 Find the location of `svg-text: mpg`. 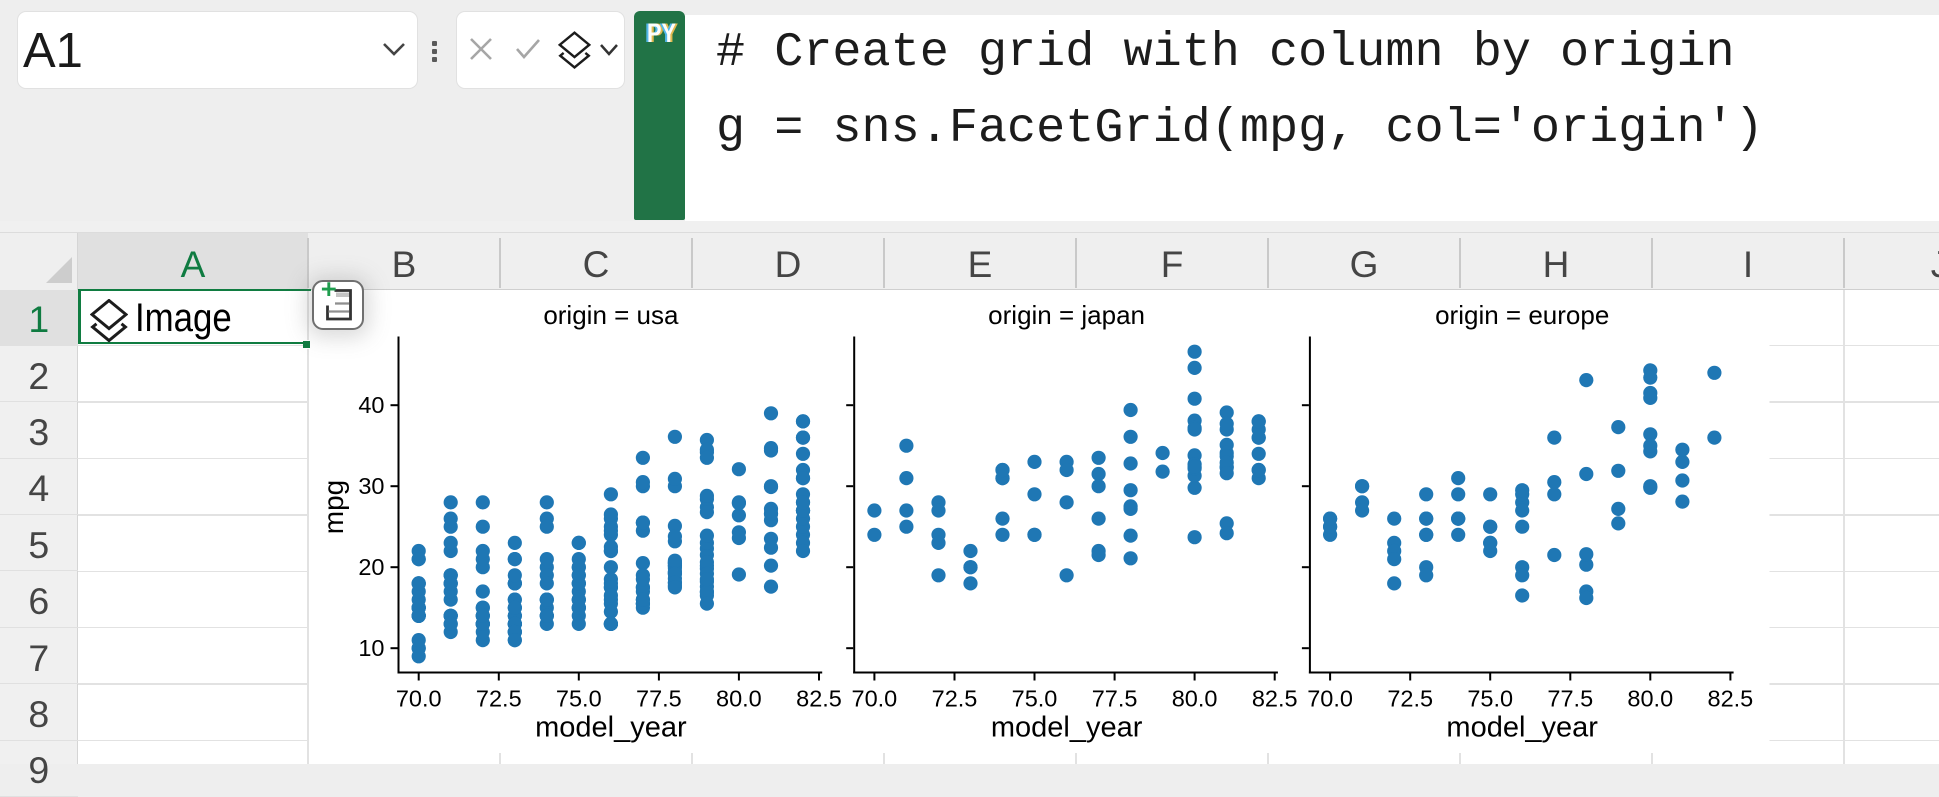

svg-text: mpg is located at coordinates (333, 507).